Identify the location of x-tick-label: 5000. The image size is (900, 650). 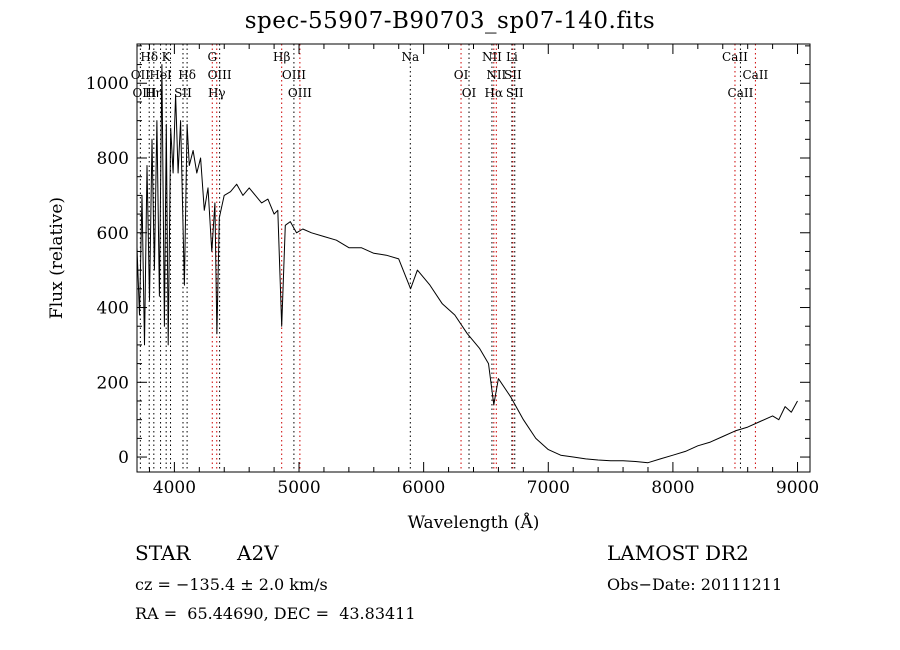
(298, 488).